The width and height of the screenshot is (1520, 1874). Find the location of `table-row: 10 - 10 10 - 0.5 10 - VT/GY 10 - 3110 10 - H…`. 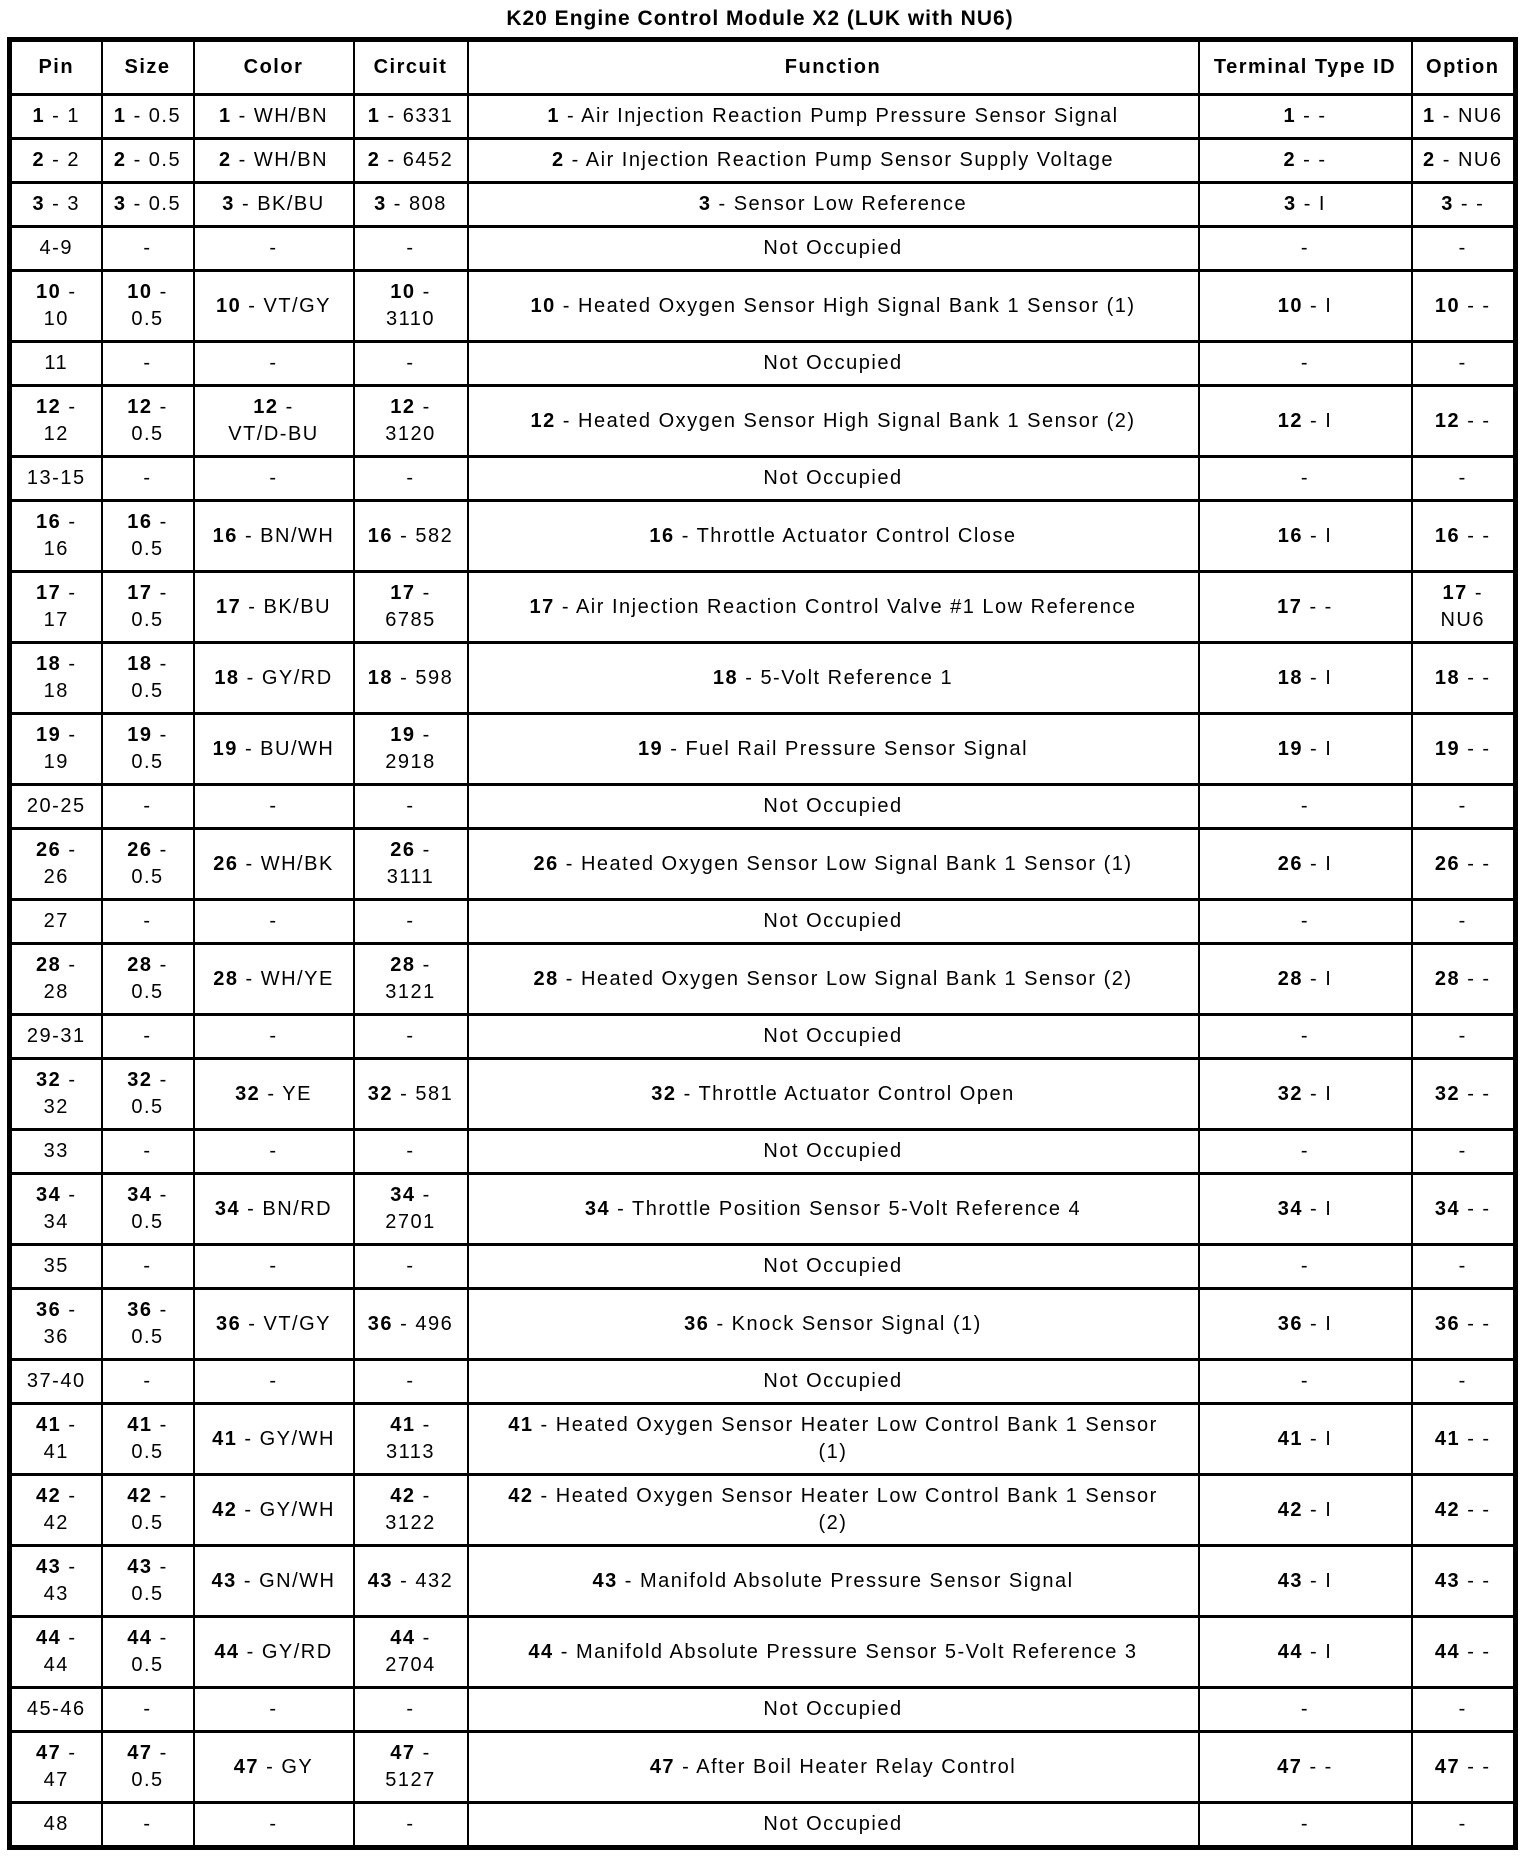

table-row: 10 - 10 10 - 0.5 10 - VT/GY 10 - 3110 10 - H… is located at coordinates (762, 306).